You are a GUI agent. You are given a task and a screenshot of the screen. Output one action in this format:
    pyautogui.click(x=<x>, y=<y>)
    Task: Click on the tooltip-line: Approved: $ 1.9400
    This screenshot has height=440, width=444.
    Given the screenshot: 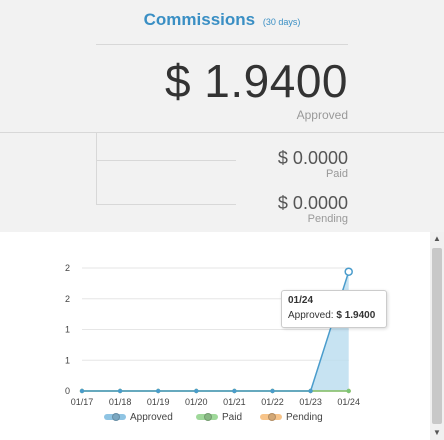 What is the action you would take?
    pyautogui.click(x=331, y=315)
    